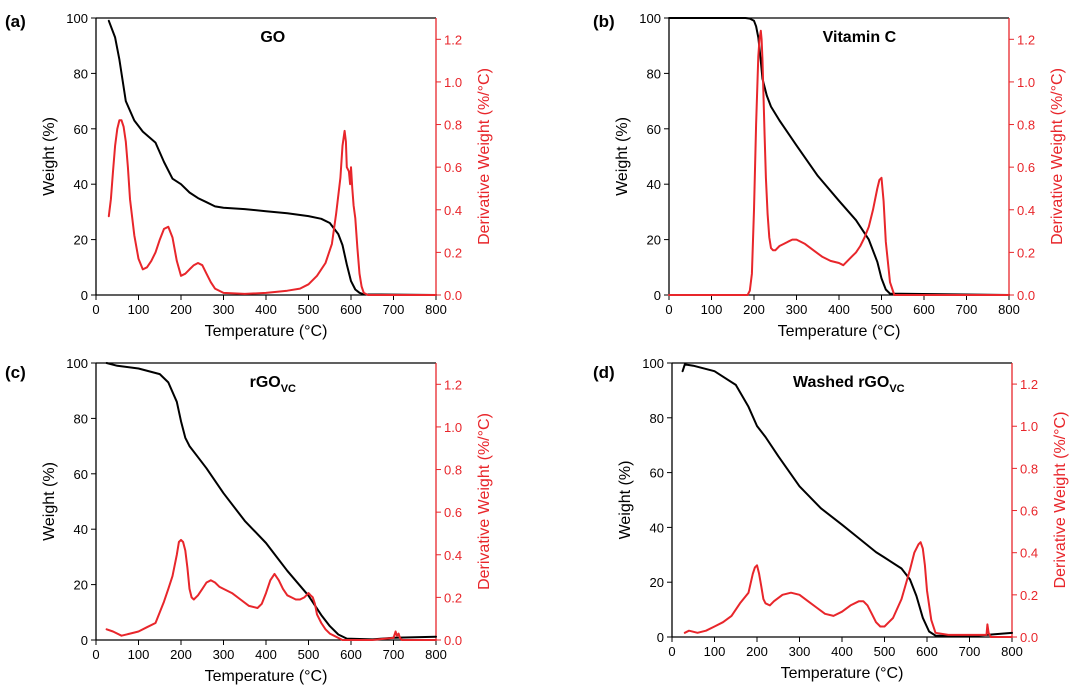  Describe the element at coordinates (15, 372) in the screenshot. I see `panel-label: (c)` at that location.